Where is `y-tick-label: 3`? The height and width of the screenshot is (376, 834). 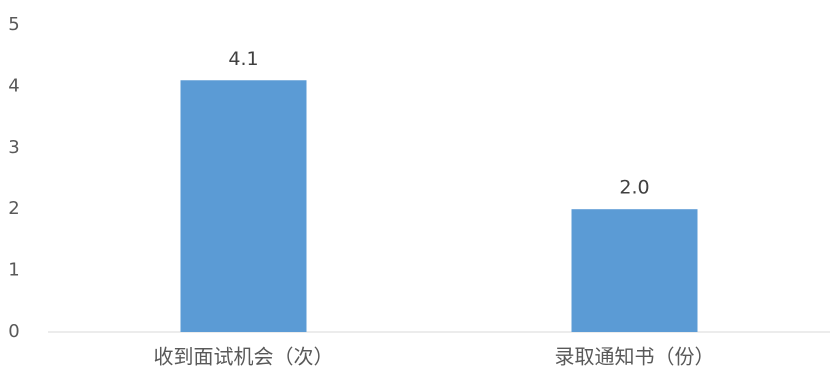 y-tick-label: 3 is located at coordinates (13, 147).